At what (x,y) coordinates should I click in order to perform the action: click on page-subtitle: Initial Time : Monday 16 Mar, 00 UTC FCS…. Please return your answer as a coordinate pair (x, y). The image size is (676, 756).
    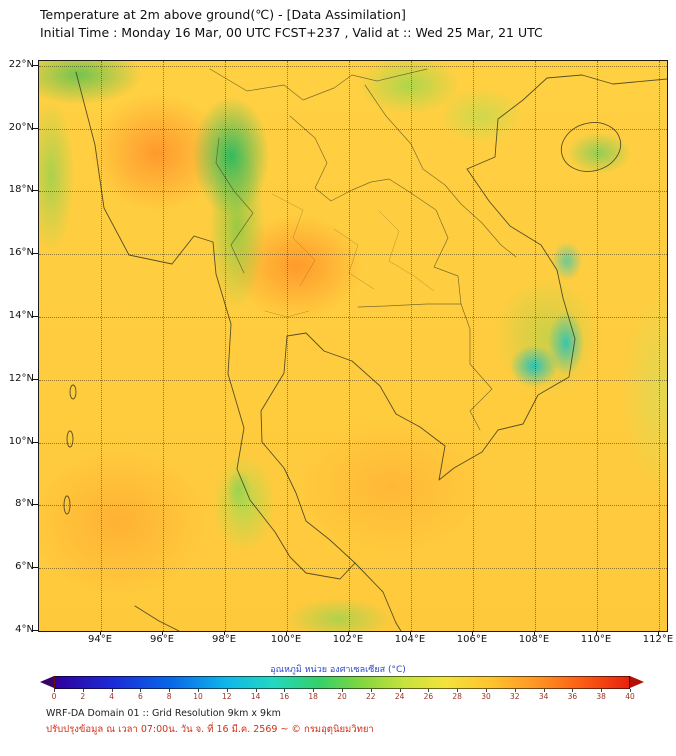
    Looking at the image, I should click on (291, 32).